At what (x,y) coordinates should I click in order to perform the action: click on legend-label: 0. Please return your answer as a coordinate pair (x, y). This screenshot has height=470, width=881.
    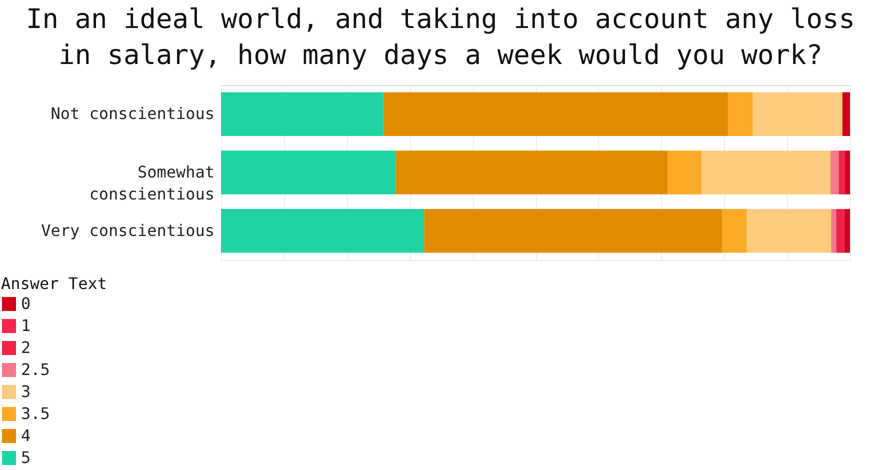
    Looking at the image, I should click on (26, 303).